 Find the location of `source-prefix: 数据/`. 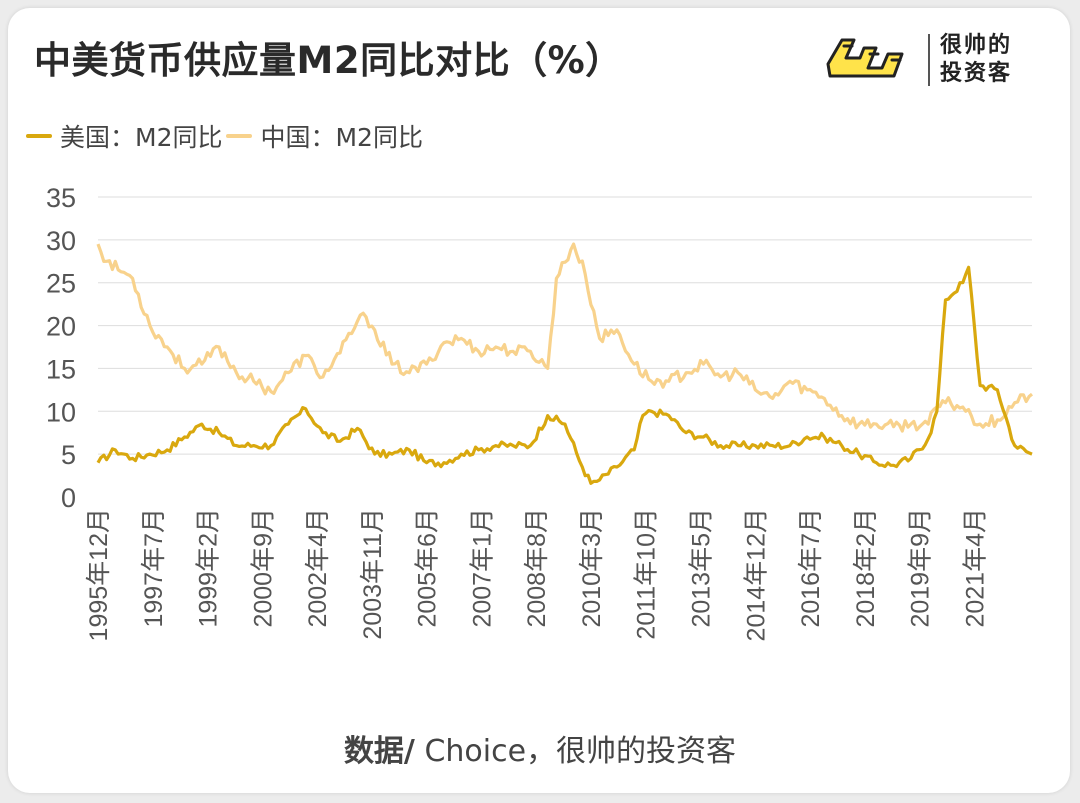

source-prefix: 数据/ is located at coordinates (379, 751).